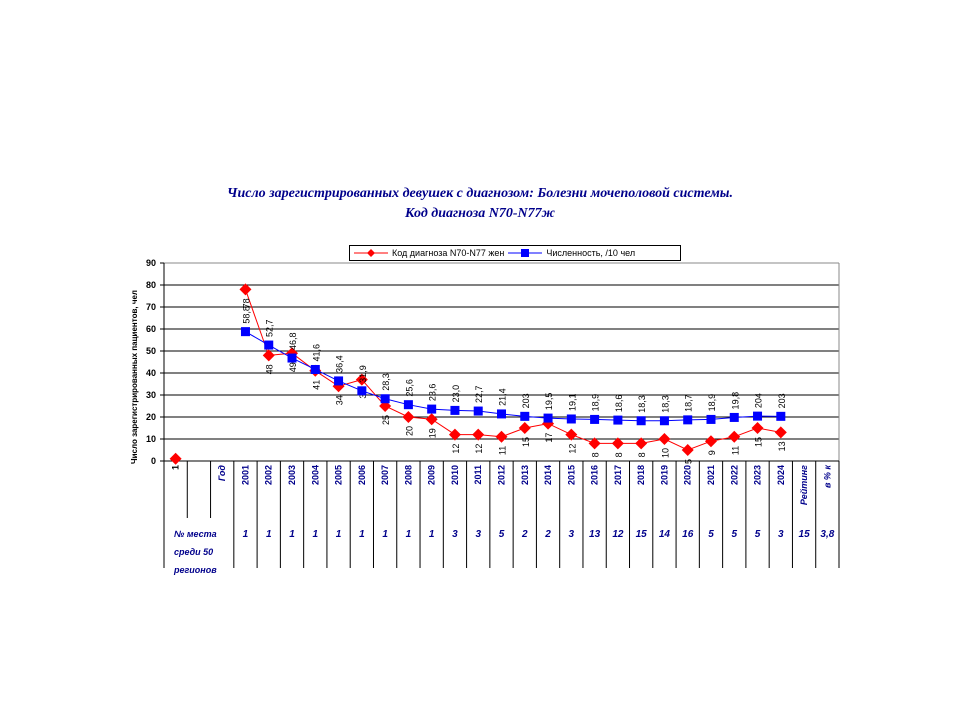 The height and width of the screenshot is (720, 960). Describe the element at coordinates (688, 475) in the screenshot. I see `x-category-label: 2020` at that location.